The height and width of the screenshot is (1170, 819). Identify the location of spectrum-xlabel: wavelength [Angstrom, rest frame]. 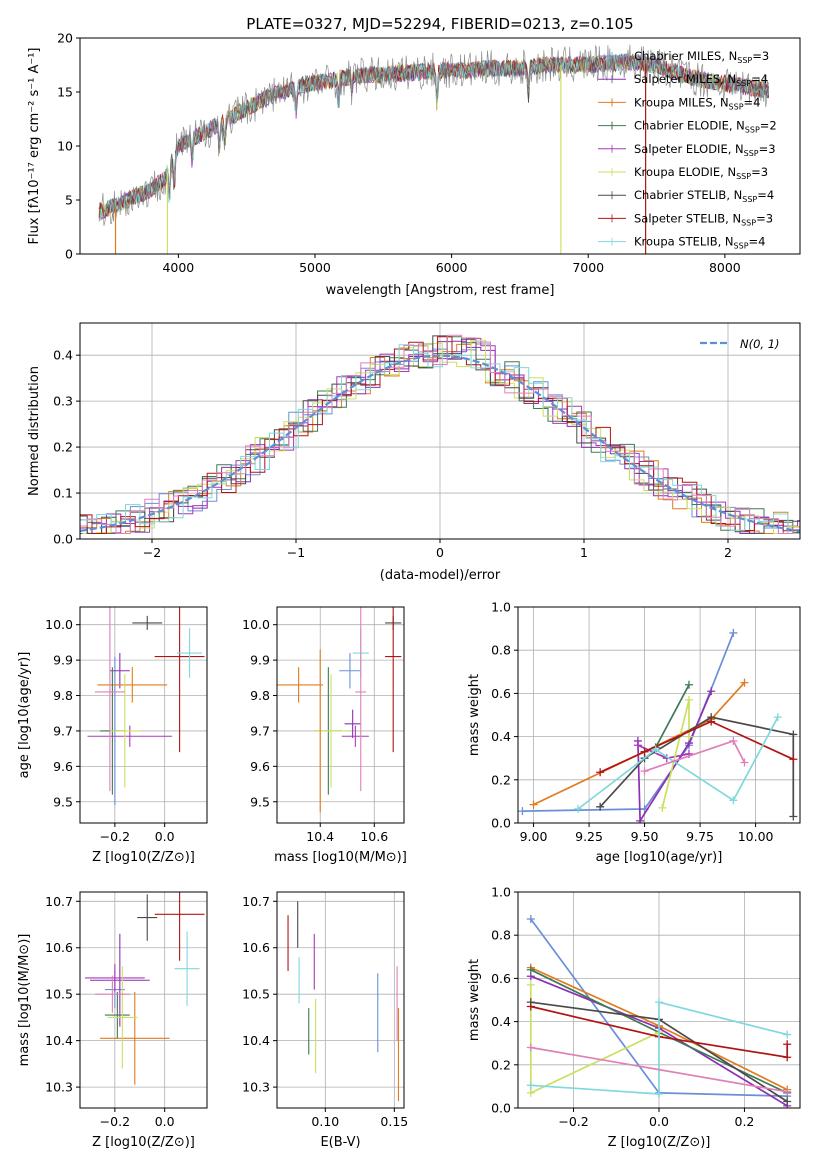
(440, 290).